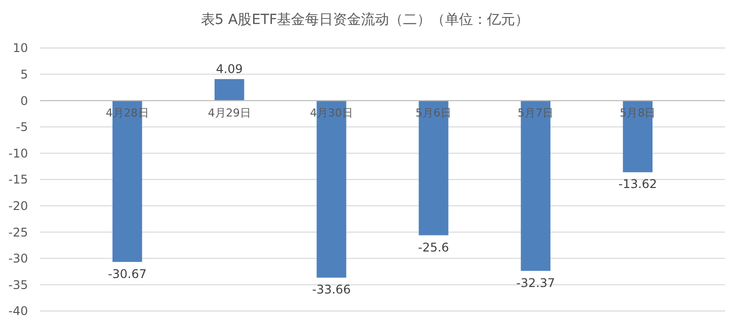 Image resolution: width=730 pixels, height=326 pixels. Describe the element at coordinates (18, 311) in the screenshot. I see `y-tick-label: -40` at that location.